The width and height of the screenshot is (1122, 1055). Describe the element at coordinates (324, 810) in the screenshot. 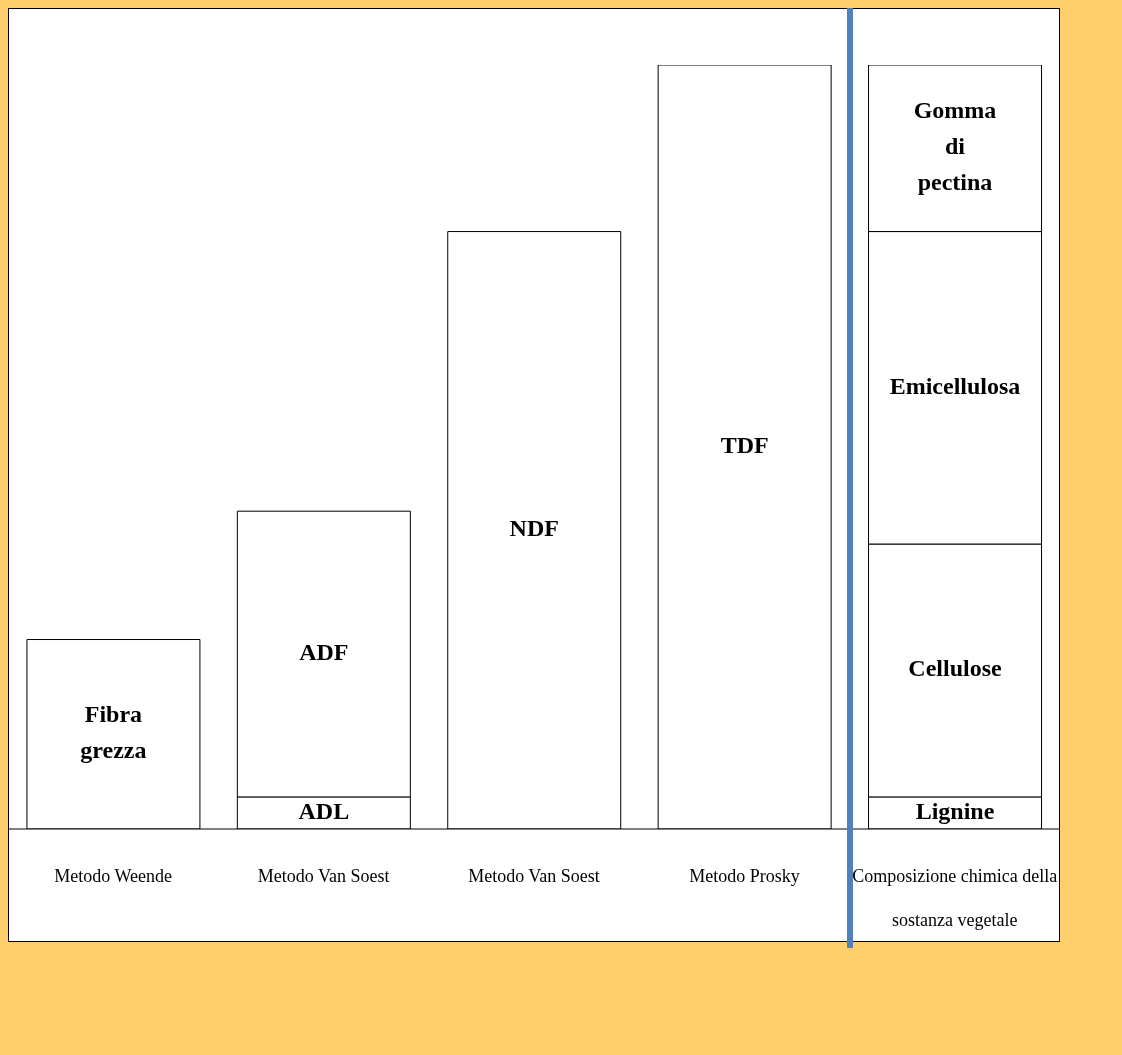

I see `series-label: ADL` at that location.